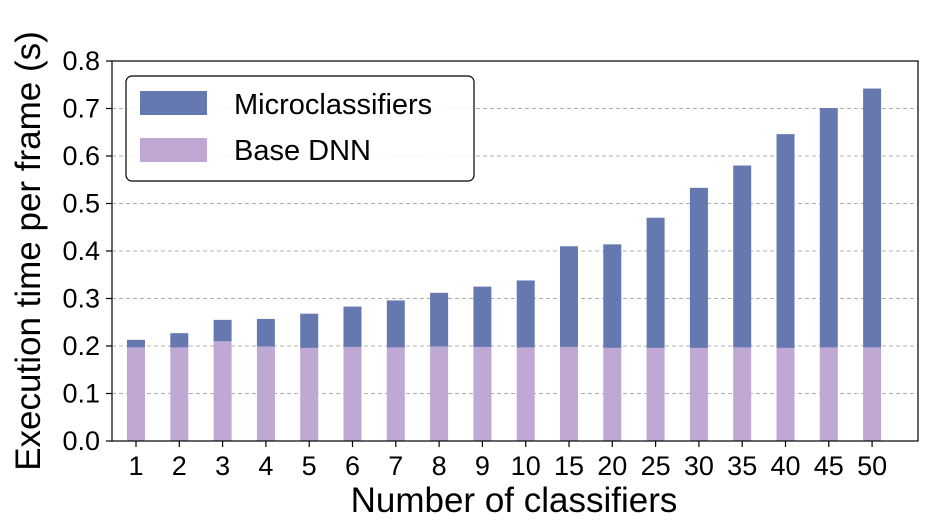 This screenshot has height=531, width=935. I want to click on x-axis-label: Number of classifiers, so click(514, 500).